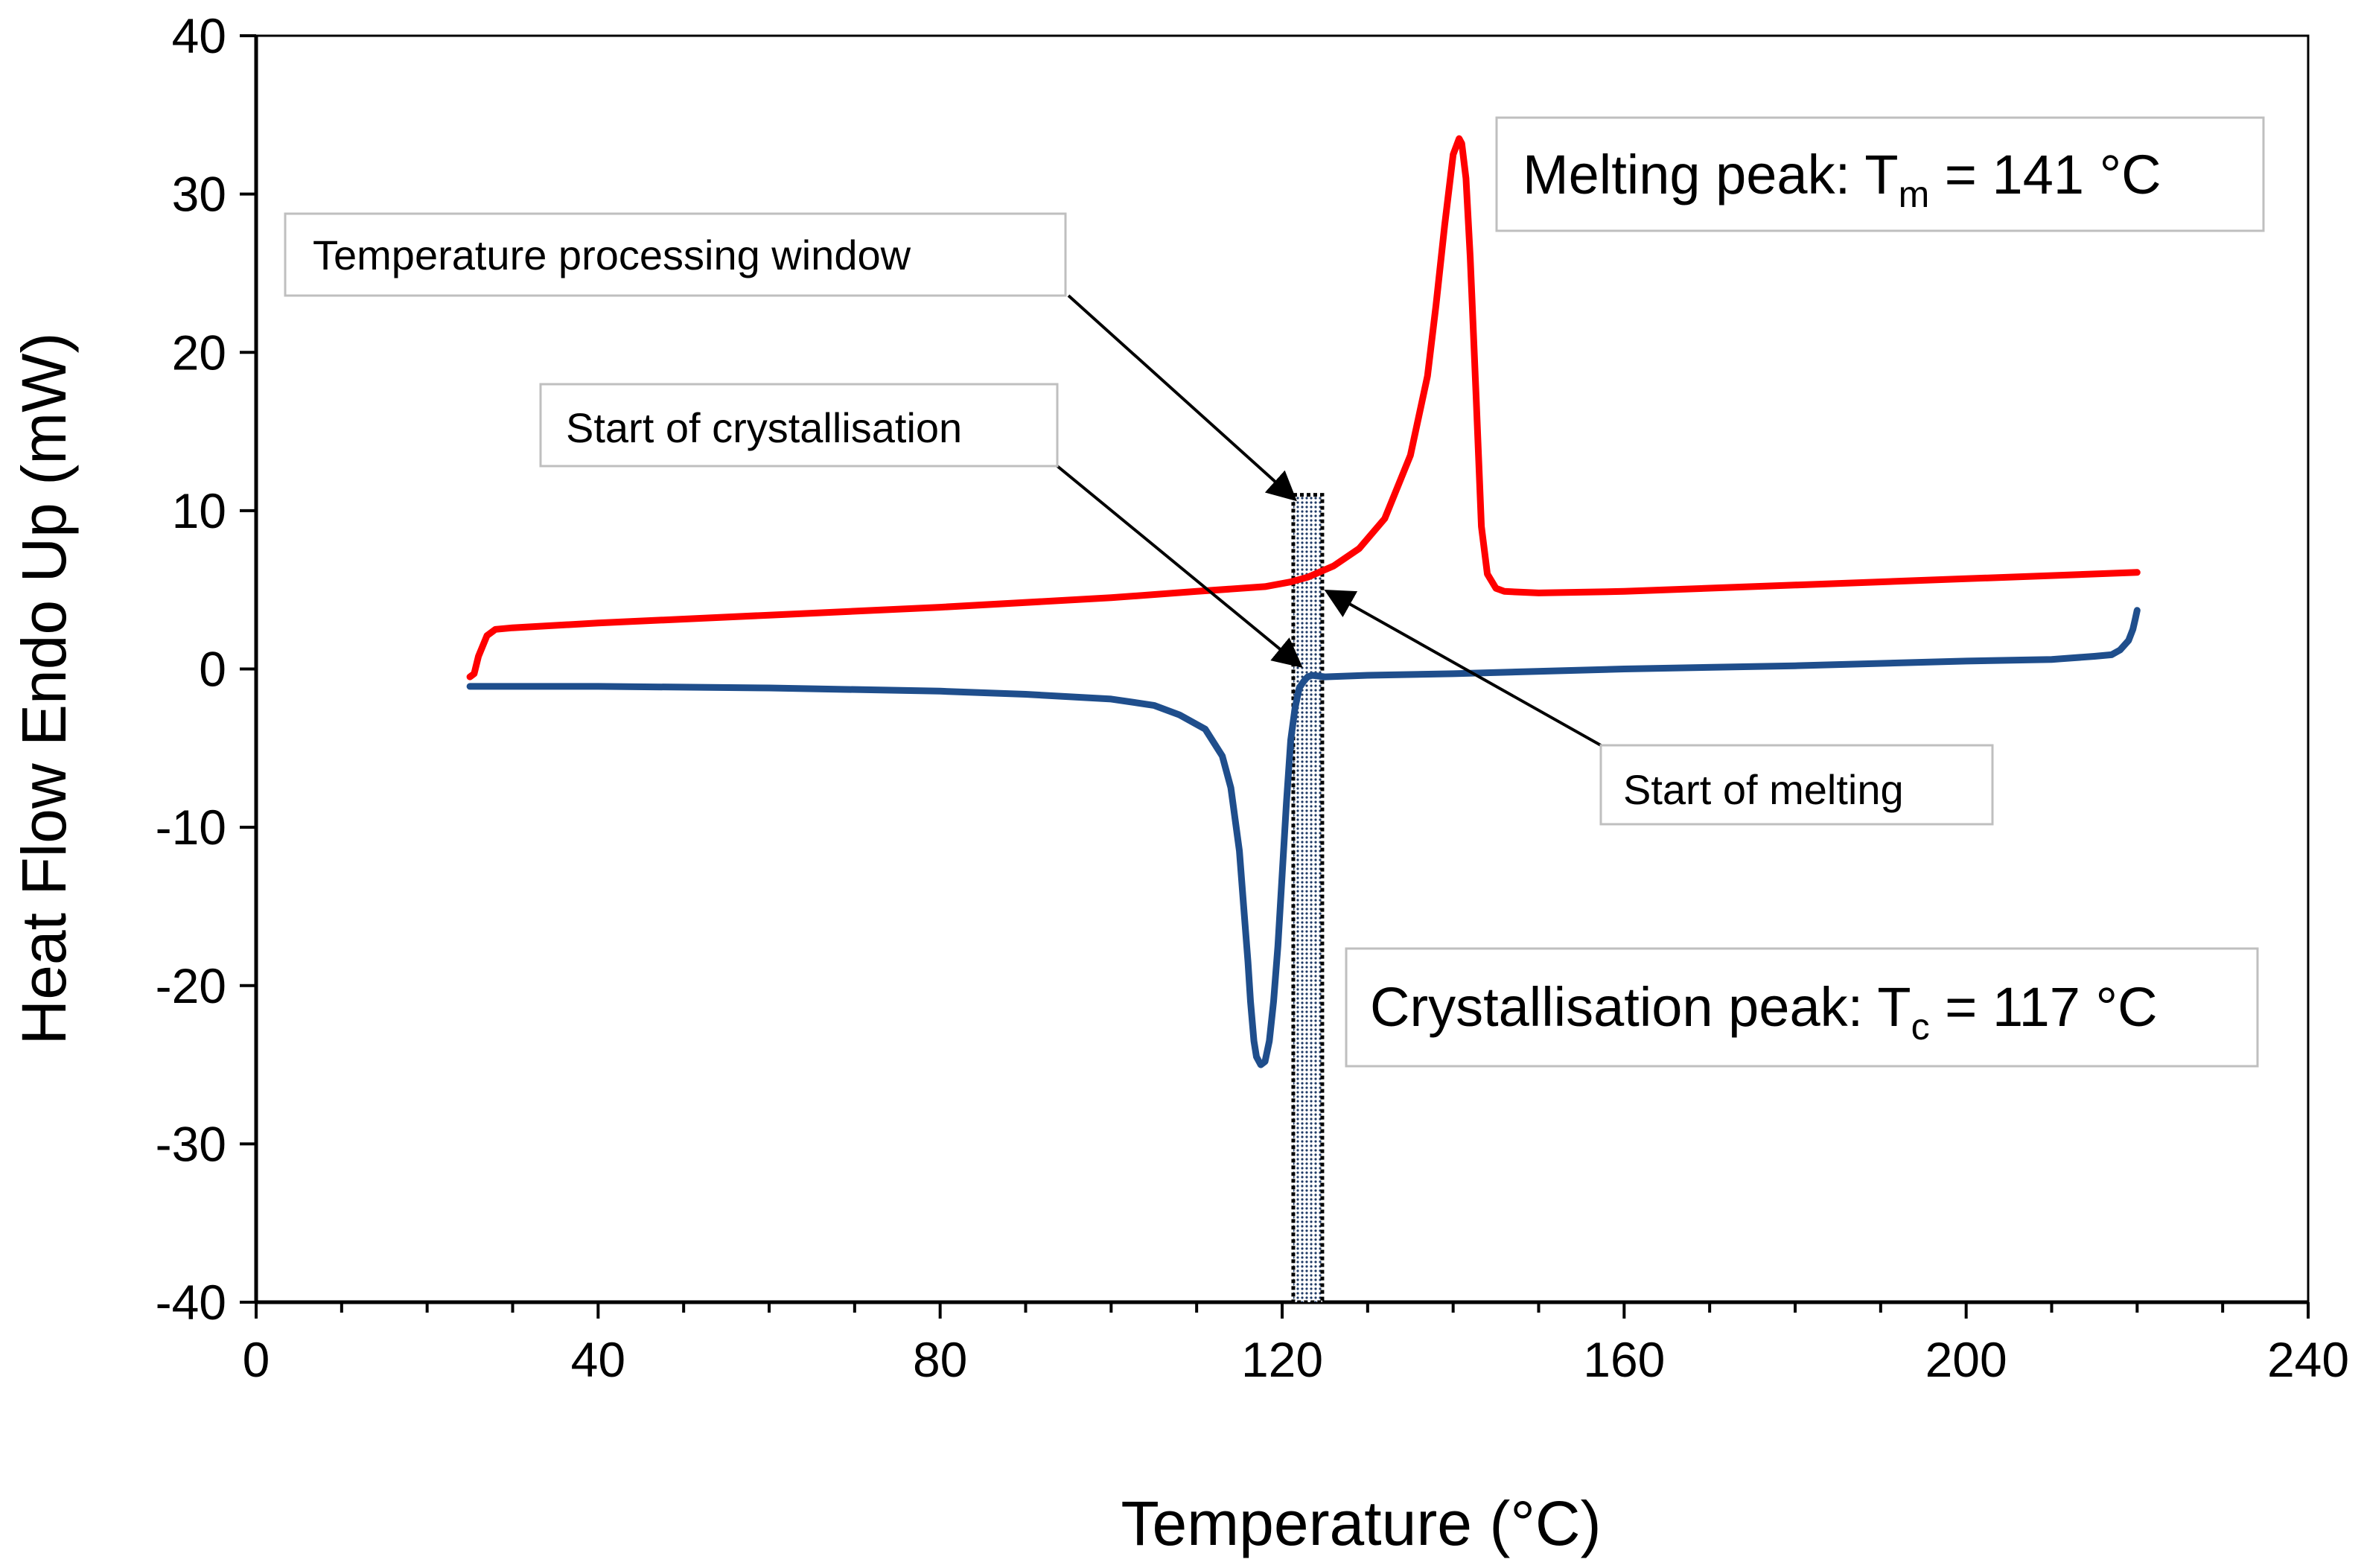 The width and height of the screenshot is (2364, 1568). Describe the element at coordinates (764, 427) in the screenshot. I see `start-crystallisation-label: Start of crystallisation` at that location.